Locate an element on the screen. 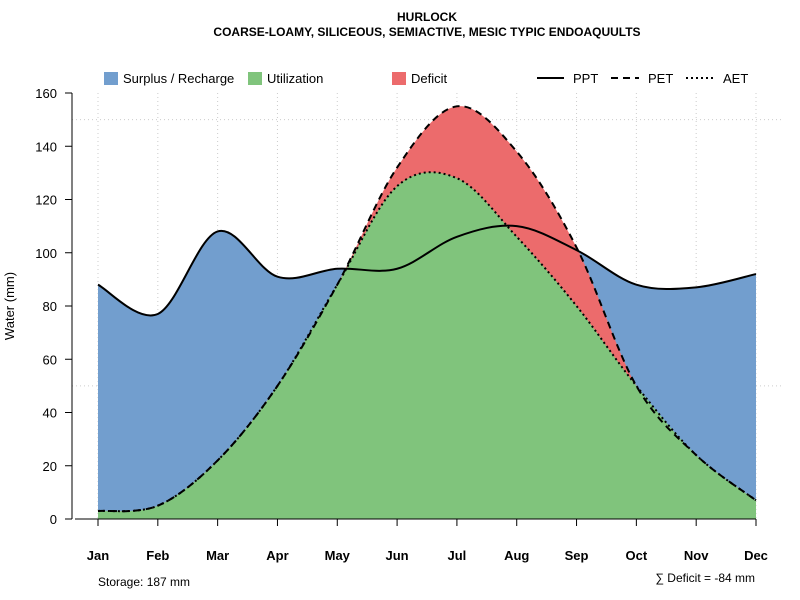  y-tick-label: 40 is located at coordinates (50, 413).